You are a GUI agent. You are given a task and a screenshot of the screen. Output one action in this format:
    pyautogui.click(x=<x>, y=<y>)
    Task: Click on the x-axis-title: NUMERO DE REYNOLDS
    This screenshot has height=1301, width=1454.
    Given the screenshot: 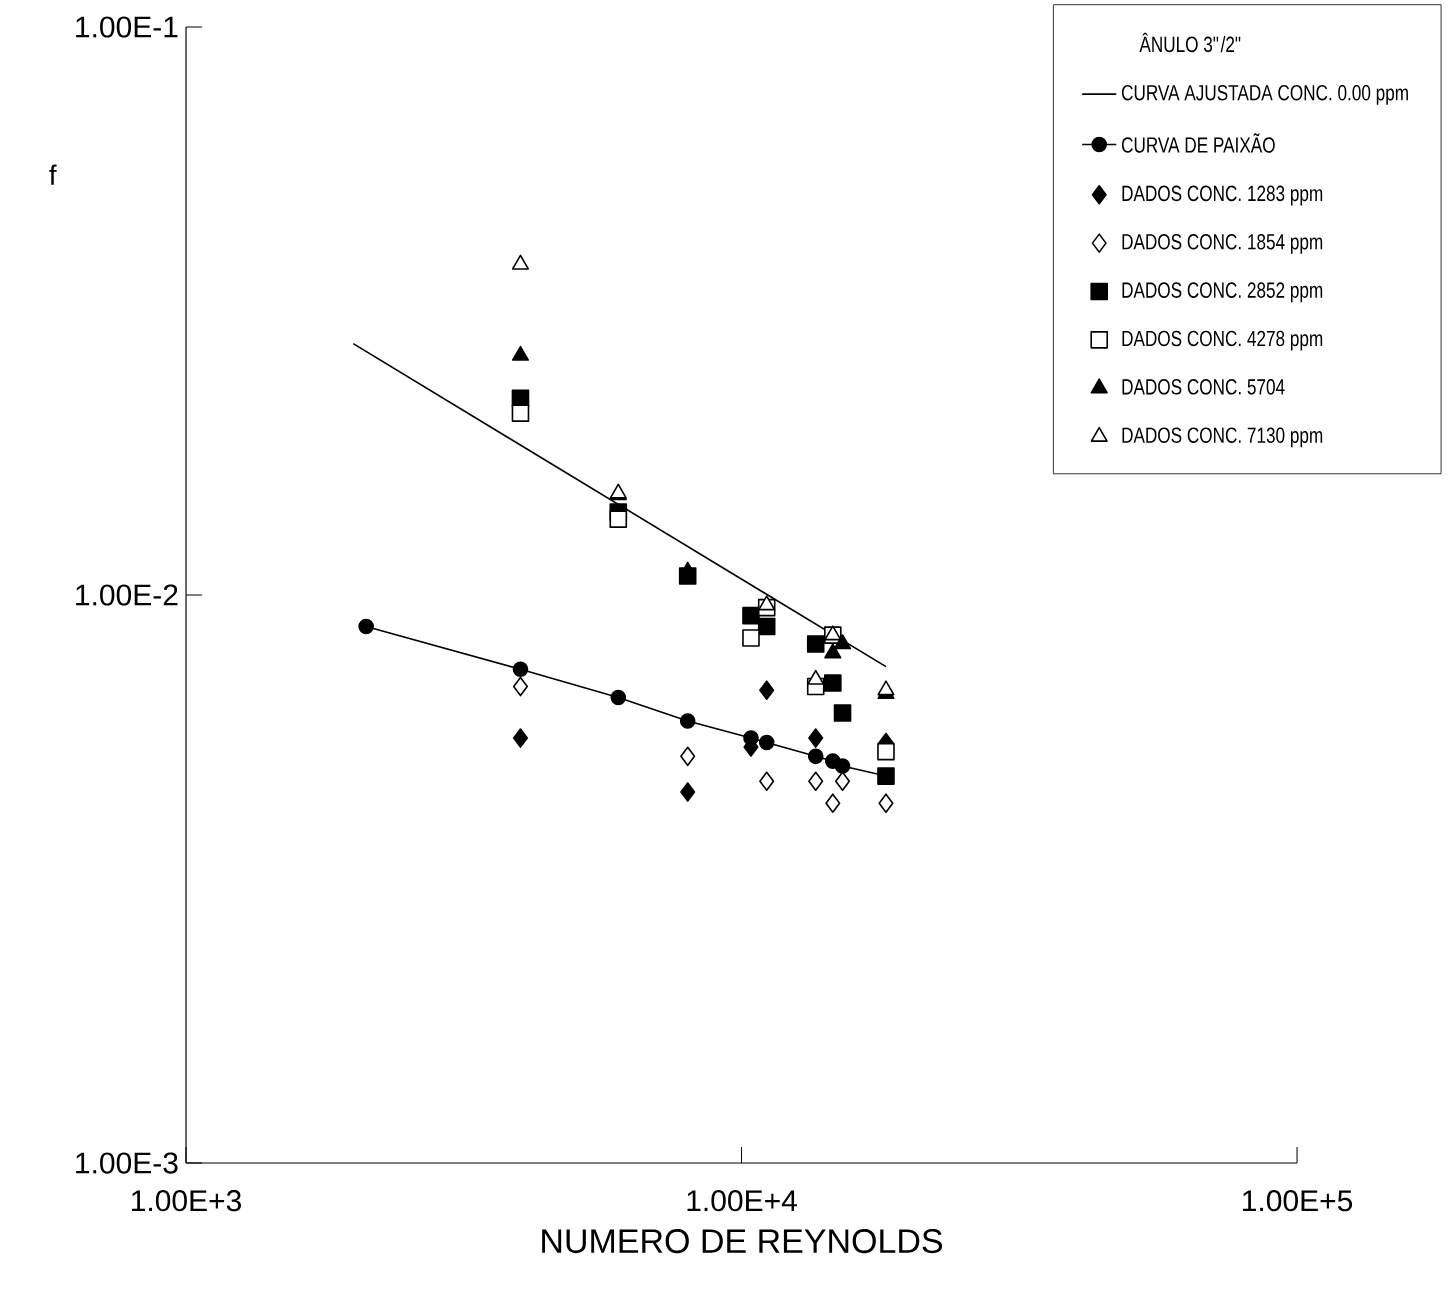 What is the action you would take?
    pyautogui.click(x=742, y=1241)
    